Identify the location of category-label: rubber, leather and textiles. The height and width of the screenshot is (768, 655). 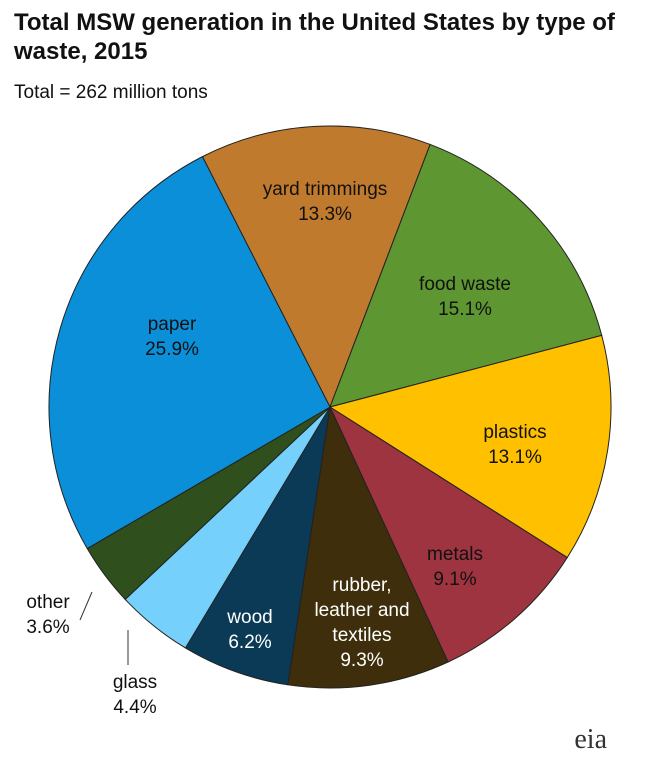
(362, 610).